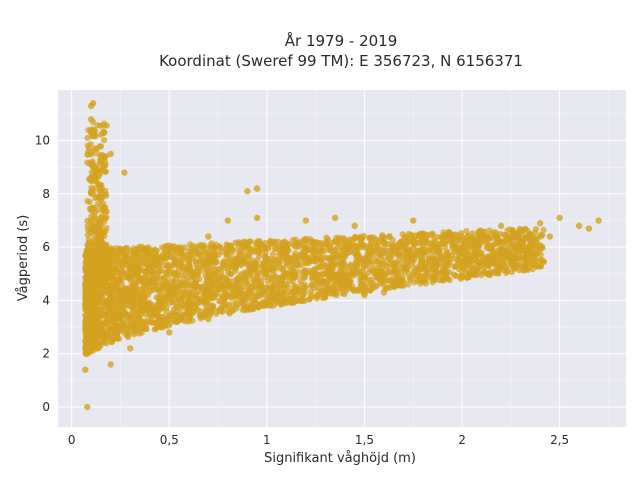  What do you see at coordinates (559, 440) in the screenshot?
I see `x-tick-label: 2,5` at bounding box center [559, 440].